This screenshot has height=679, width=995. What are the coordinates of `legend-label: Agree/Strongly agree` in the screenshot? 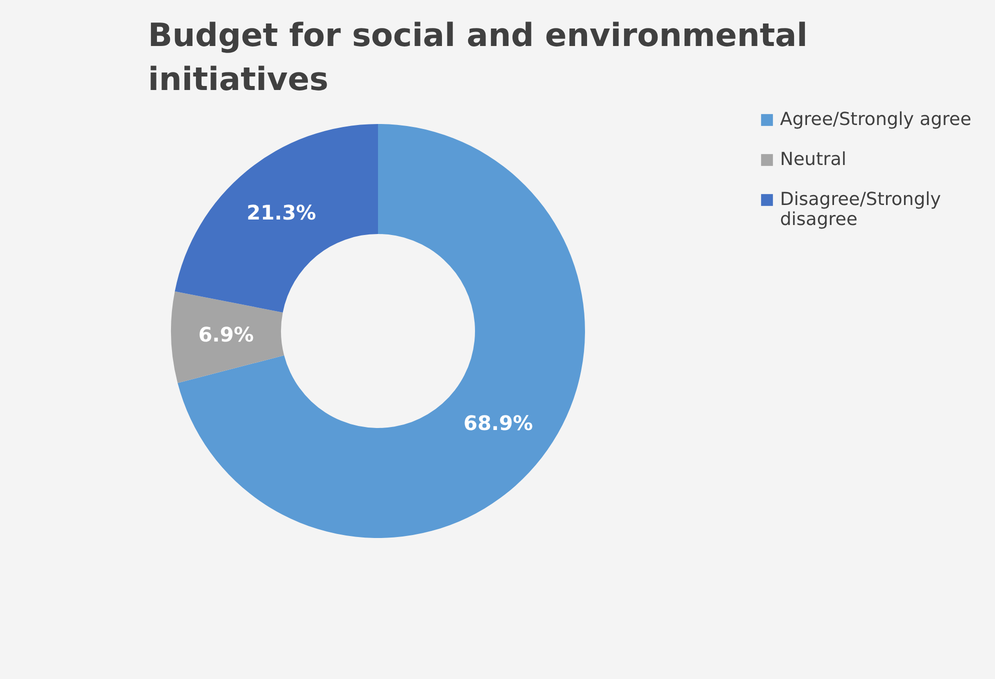 It's located at (876, 119).